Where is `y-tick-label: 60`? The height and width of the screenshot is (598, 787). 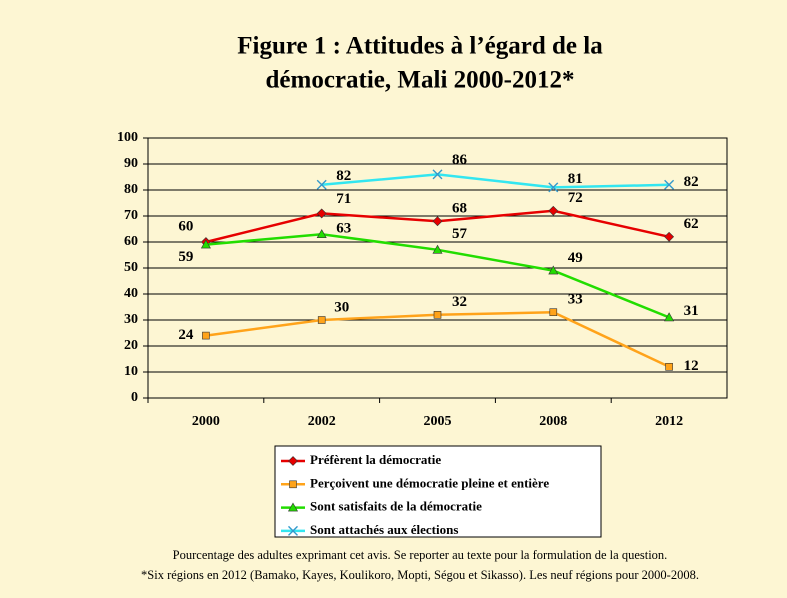
y-tick-label: 60 is located at coordinates (131, 241).